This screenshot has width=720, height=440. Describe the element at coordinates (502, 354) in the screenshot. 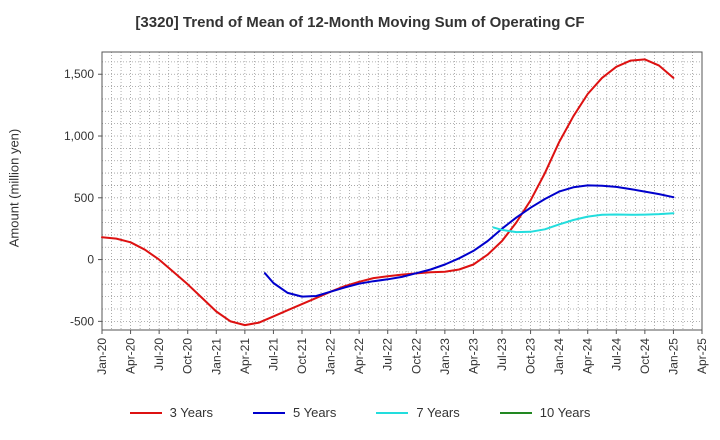

I see `x-tick-label: Jul-23` at that location.